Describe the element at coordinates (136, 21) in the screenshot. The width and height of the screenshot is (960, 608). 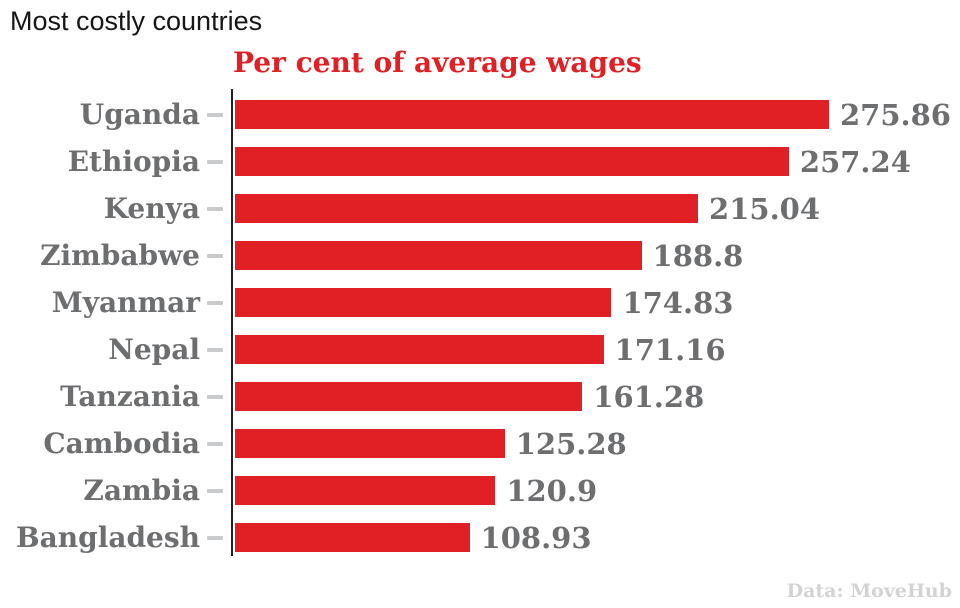
I see `page-title: Most costly countries` at that location.